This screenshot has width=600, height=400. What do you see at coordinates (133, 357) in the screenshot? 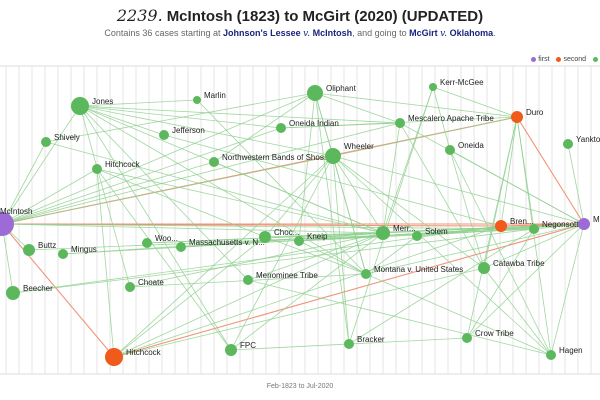
I see `case-node-hitchcock2: Hitchcock` at bounding box center [133, 357].